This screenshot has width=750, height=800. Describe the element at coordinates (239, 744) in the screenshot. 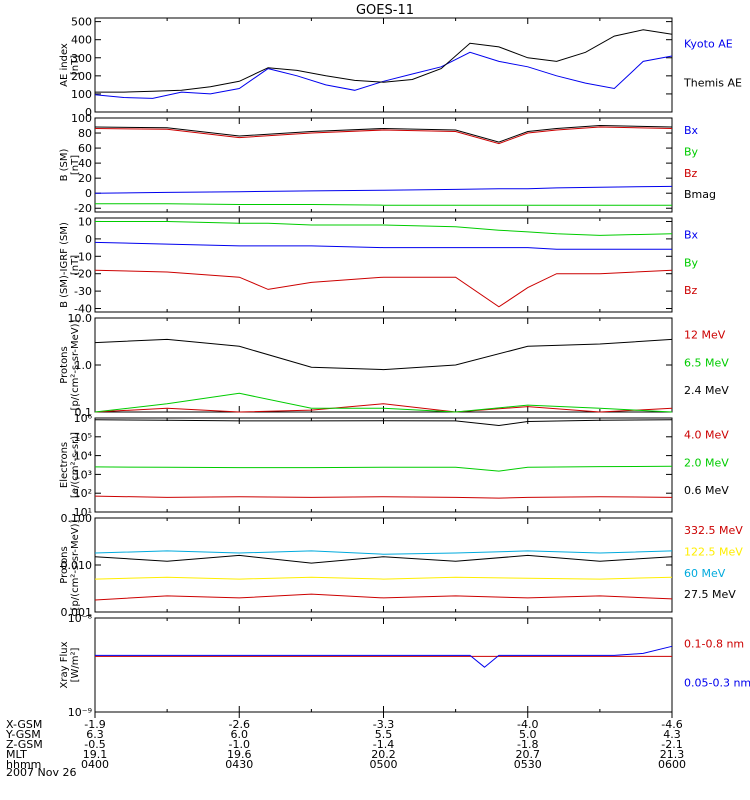

I see `orbit-value: -1.0` at that location.